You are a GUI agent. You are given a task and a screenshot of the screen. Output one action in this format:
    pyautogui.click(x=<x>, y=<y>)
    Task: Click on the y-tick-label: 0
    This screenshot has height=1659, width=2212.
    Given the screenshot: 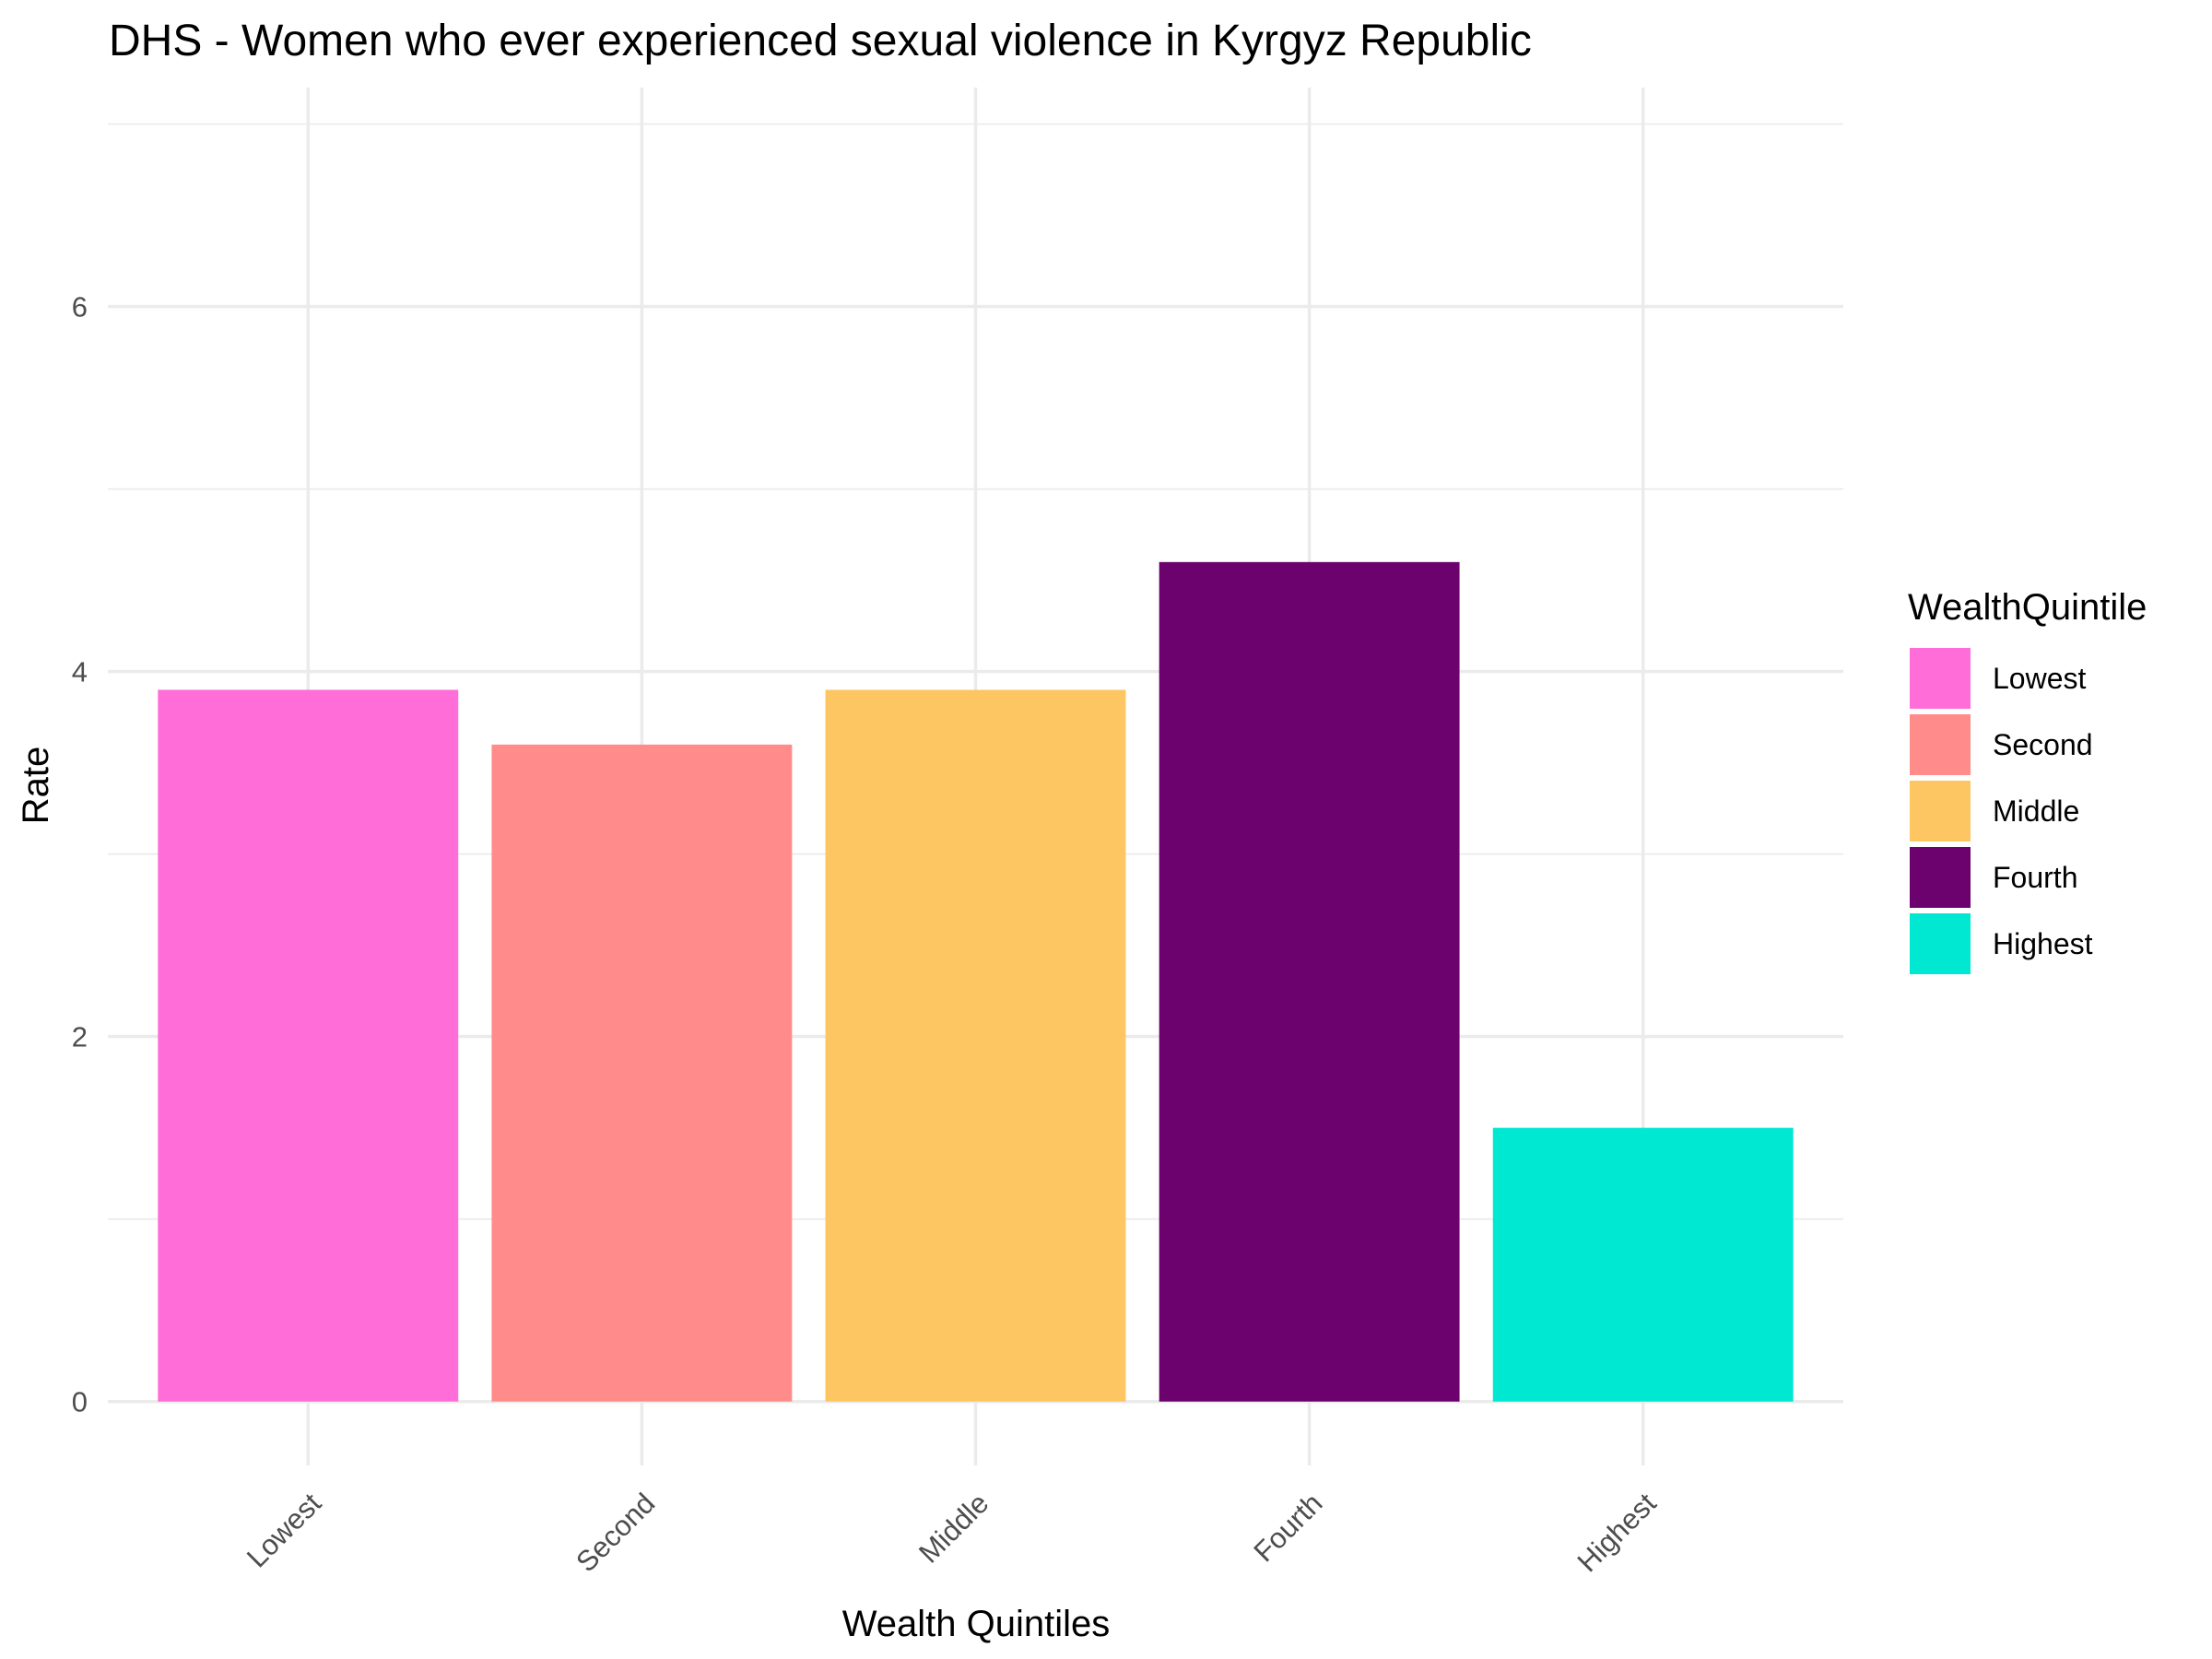 What is the action you would take?
    pyautogui.click(x=80, y=1402)
    